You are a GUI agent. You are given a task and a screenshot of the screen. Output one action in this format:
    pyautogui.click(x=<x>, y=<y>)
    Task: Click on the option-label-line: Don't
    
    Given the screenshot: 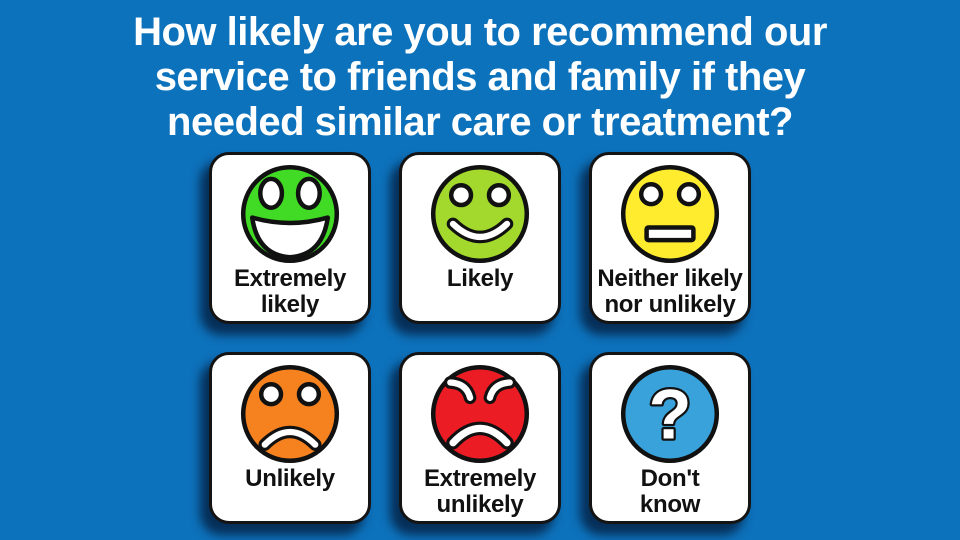 What is the action you would take?
    pyautogui.click(x=670, y=478)
    